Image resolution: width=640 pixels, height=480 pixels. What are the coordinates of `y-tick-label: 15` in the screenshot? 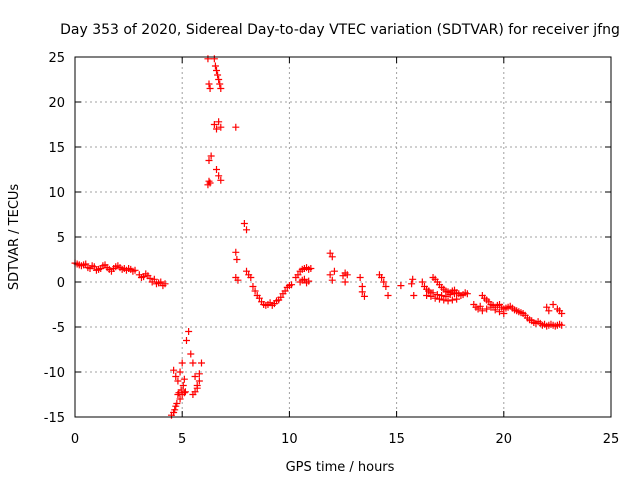 It's located at (56, 148).